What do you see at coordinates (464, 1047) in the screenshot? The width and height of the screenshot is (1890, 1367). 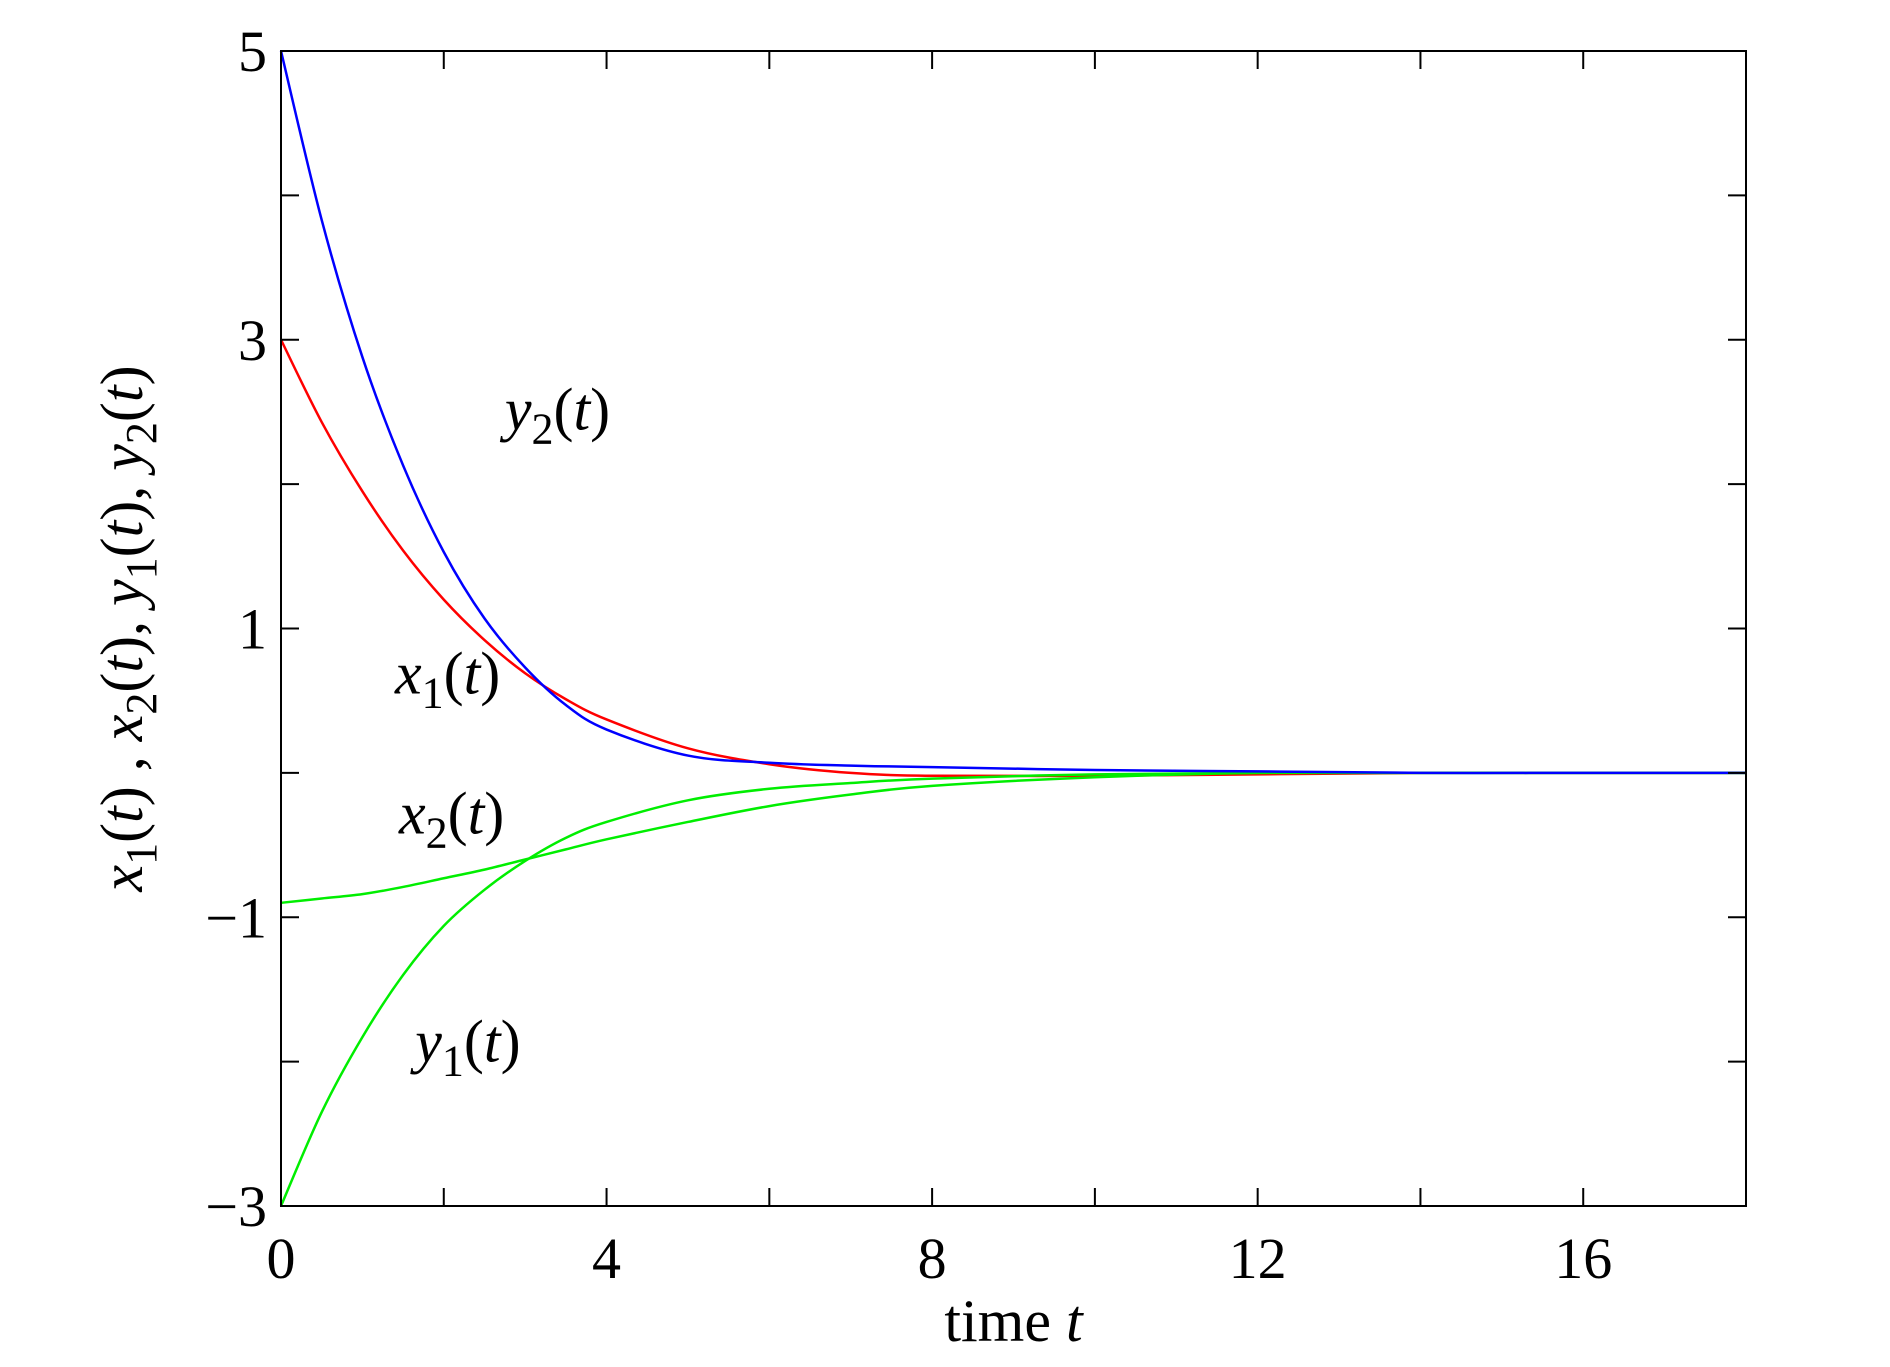 I see `curve-label-y1: y1(t)` at bounding box center [464, 1047].